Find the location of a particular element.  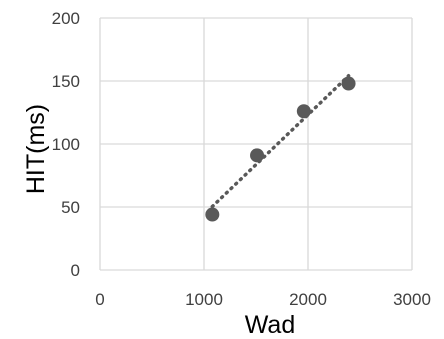

x-tick-label: 1000 is located at coordinates (204, 299).